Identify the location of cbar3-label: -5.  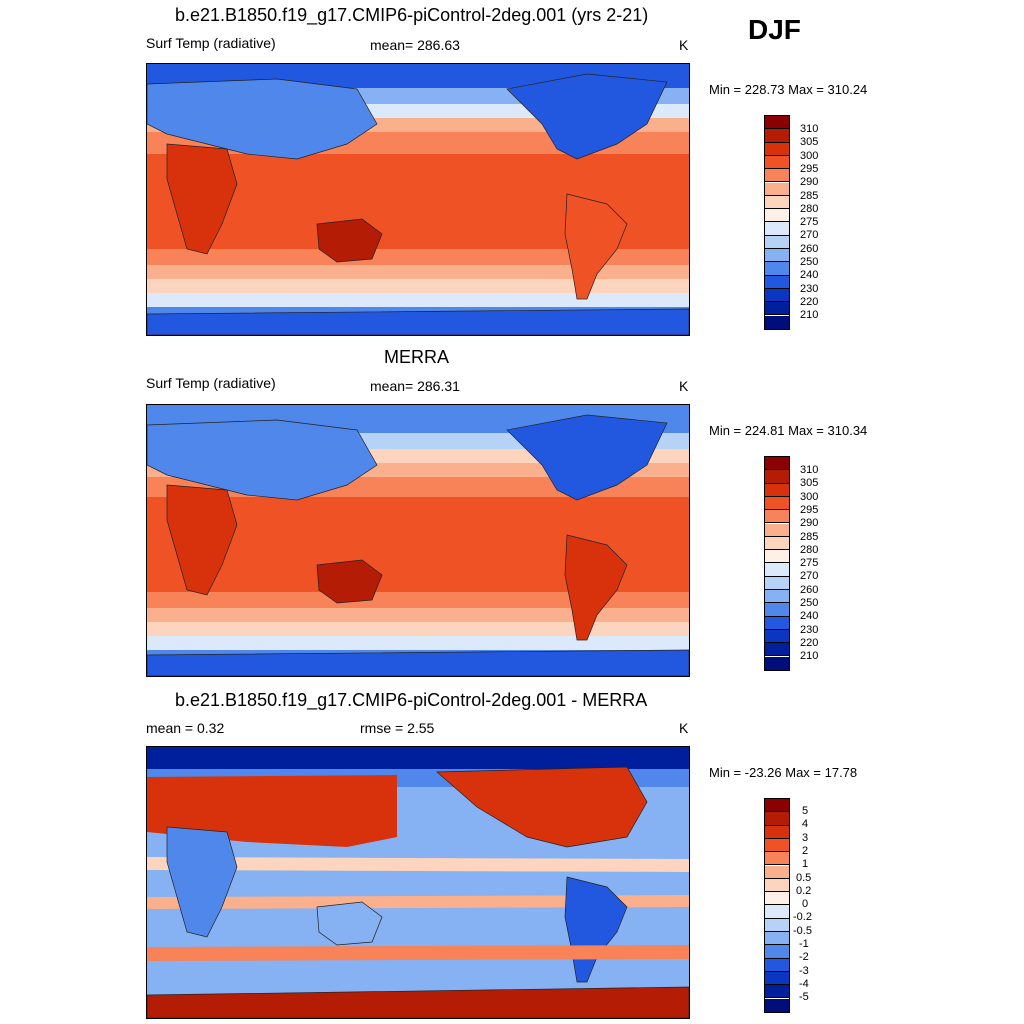
(804, 997).